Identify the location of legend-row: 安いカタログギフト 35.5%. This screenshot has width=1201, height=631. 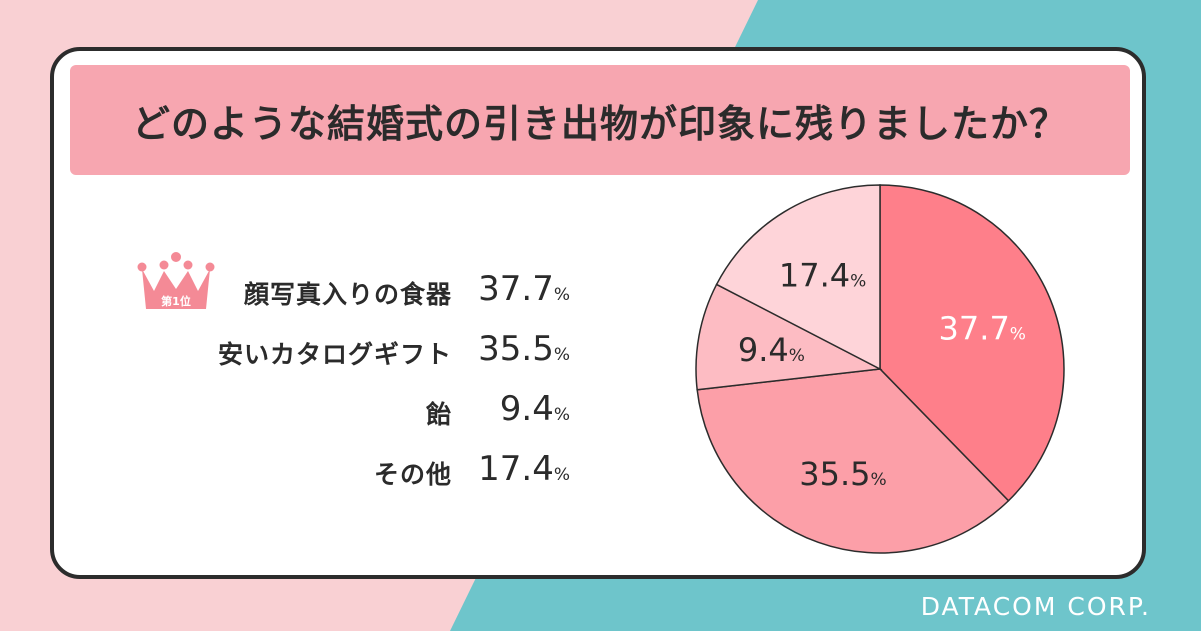
(334, 357).